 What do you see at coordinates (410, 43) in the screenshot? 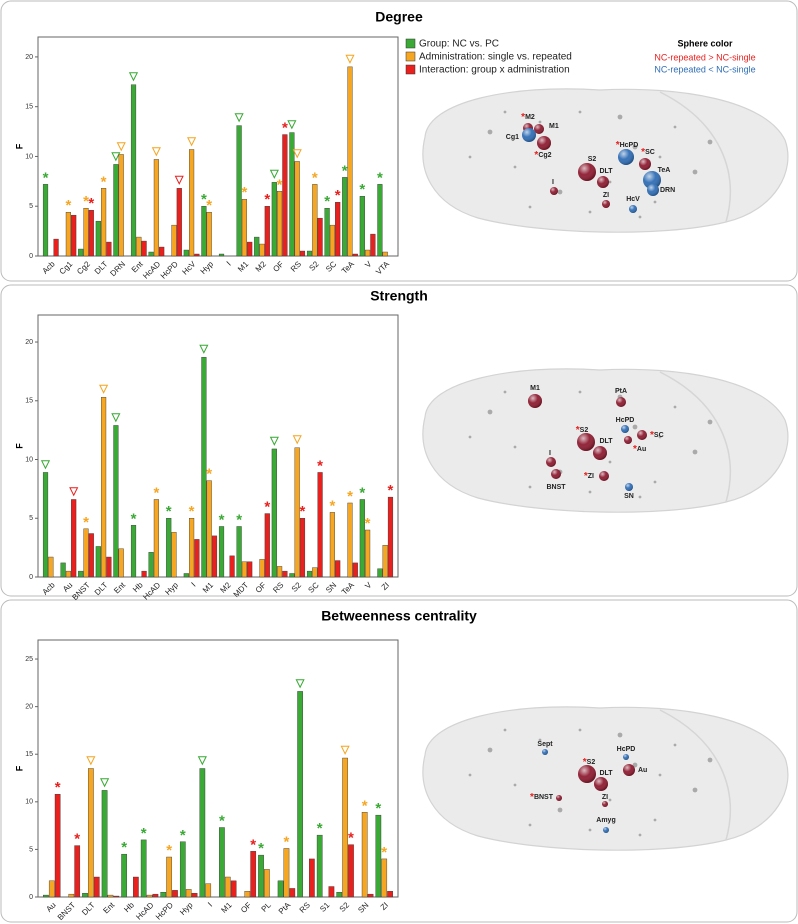
I see `legend-swatch` at bounding box center [410, 43].